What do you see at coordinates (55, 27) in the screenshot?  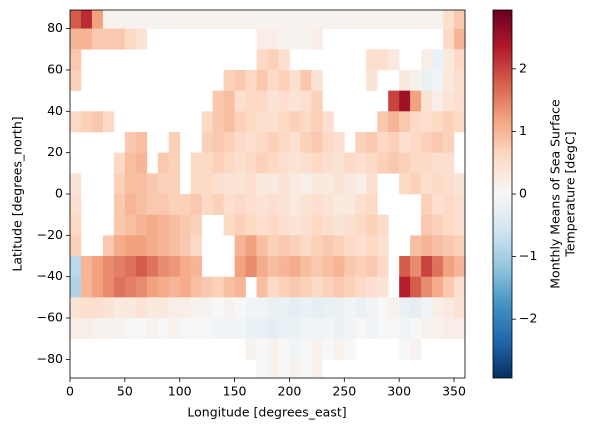 I see `y-tick-label: 80` at bounding box center [55, 27].